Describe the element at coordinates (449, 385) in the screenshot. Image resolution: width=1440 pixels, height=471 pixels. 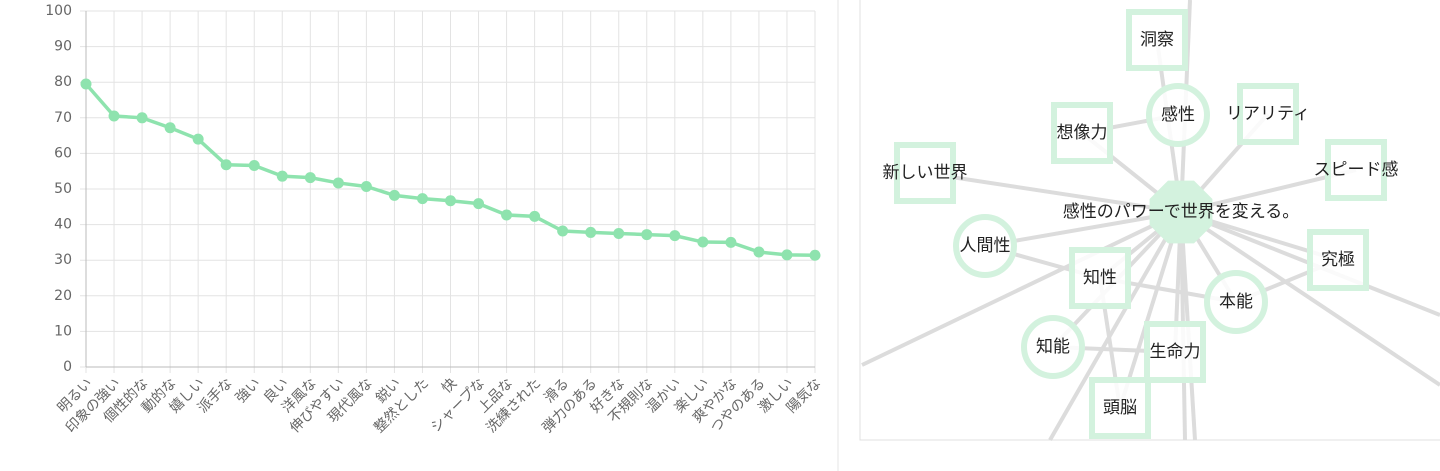
I see `x-tick-label: 快` at that location.